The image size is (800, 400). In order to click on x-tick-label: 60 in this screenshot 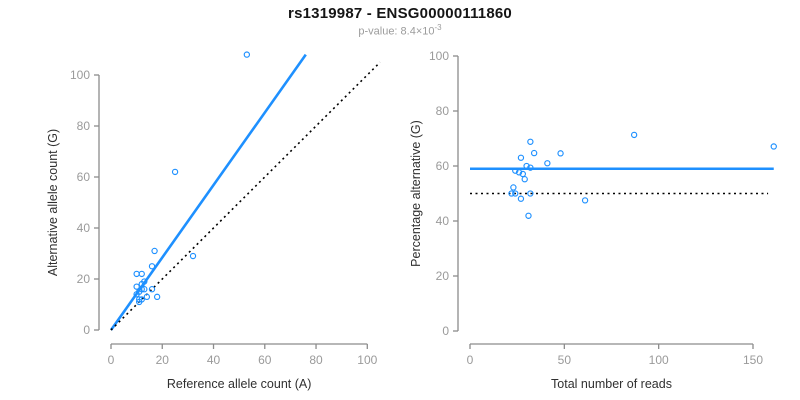, I will do `click(265, 360)`.